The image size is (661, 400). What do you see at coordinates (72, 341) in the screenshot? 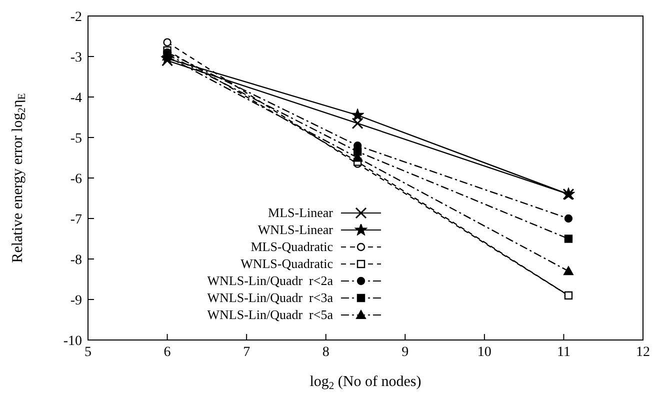
I see `y-tick-label: -10` at bounding box center [72, 341].